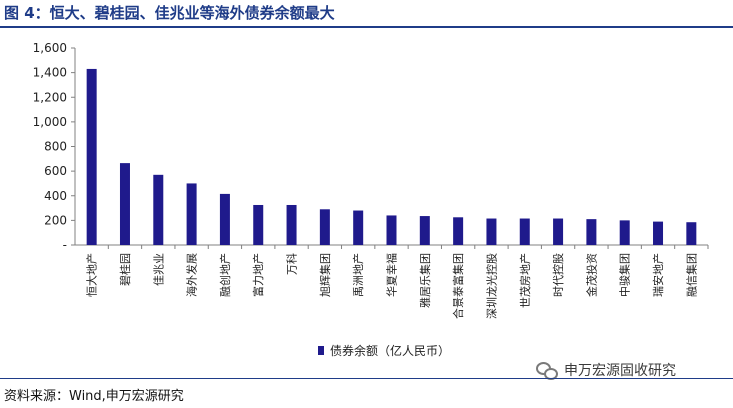 This screenshot has height=408, width=733. Describe the element at coordinates (169, 13) in the screenshot. I see `chart-title: 图 4：恒大、碧桂园、佳兆业等海外债券余额最大` at that location.